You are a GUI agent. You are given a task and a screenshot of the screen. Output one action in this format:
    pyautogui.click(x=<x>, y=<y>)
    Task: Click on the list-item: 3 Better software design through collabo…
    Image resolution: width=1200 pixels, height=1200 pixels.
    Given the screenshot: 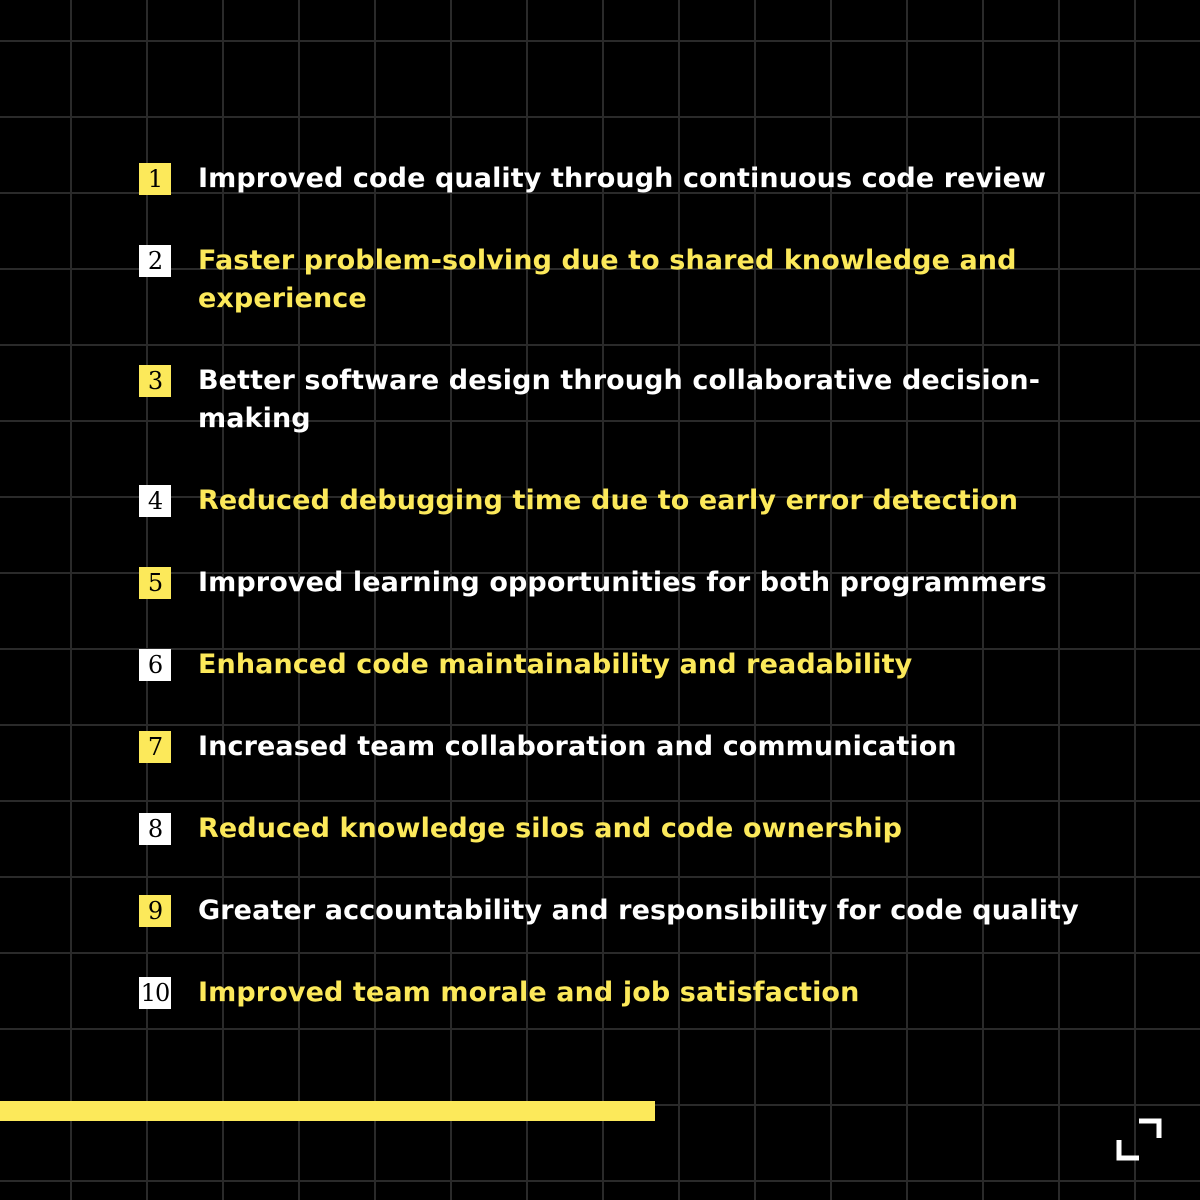 What is the action you would take?
    pyautogui.click(x=634, y=400)
    